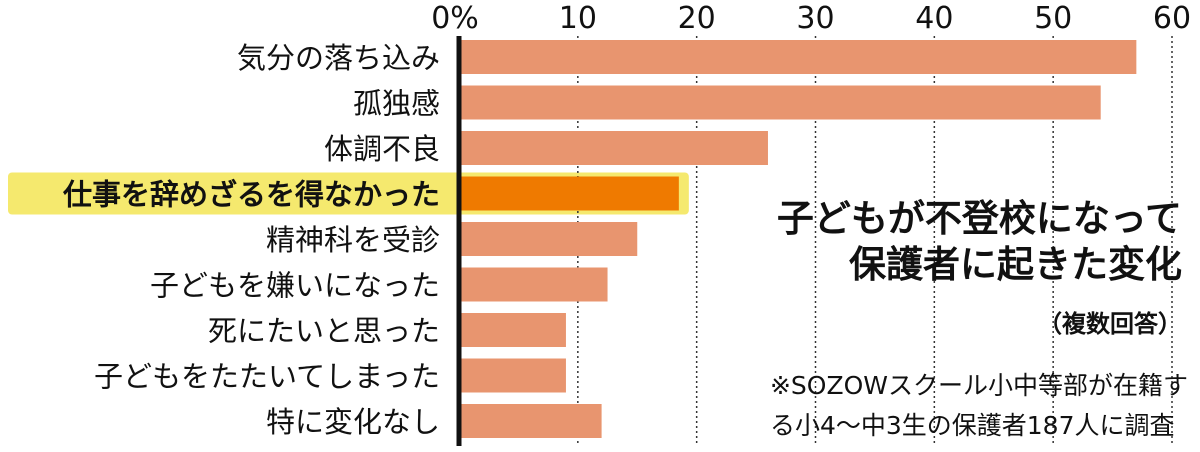  What do you see at coordinates (396, 104) in the screenshot?
I see `category-label: 孤独感` at bounding box center [396, 104].